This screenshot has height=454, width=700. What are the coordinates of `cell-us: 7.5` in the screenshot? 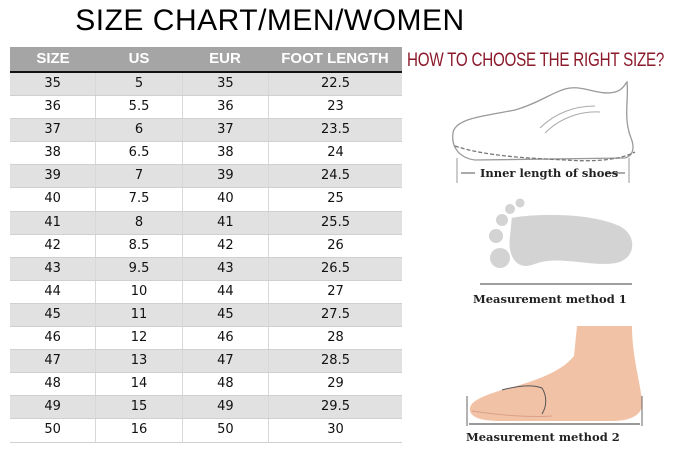 It's located at (139, 199).